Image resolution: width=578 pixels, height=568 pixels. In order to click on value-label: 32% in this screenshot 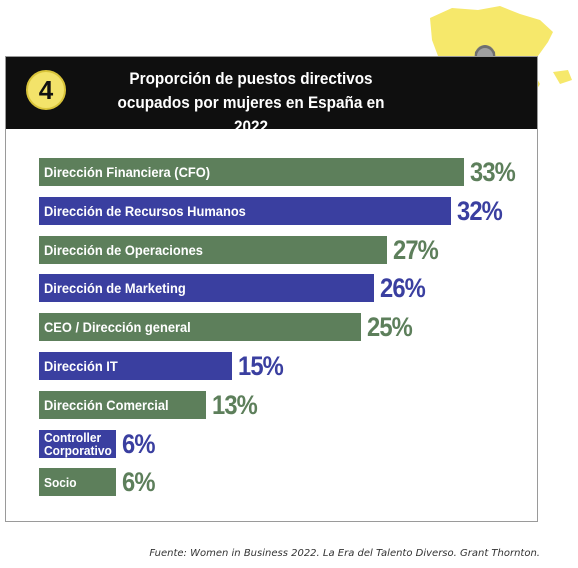, I will do `click(480, 210)`.